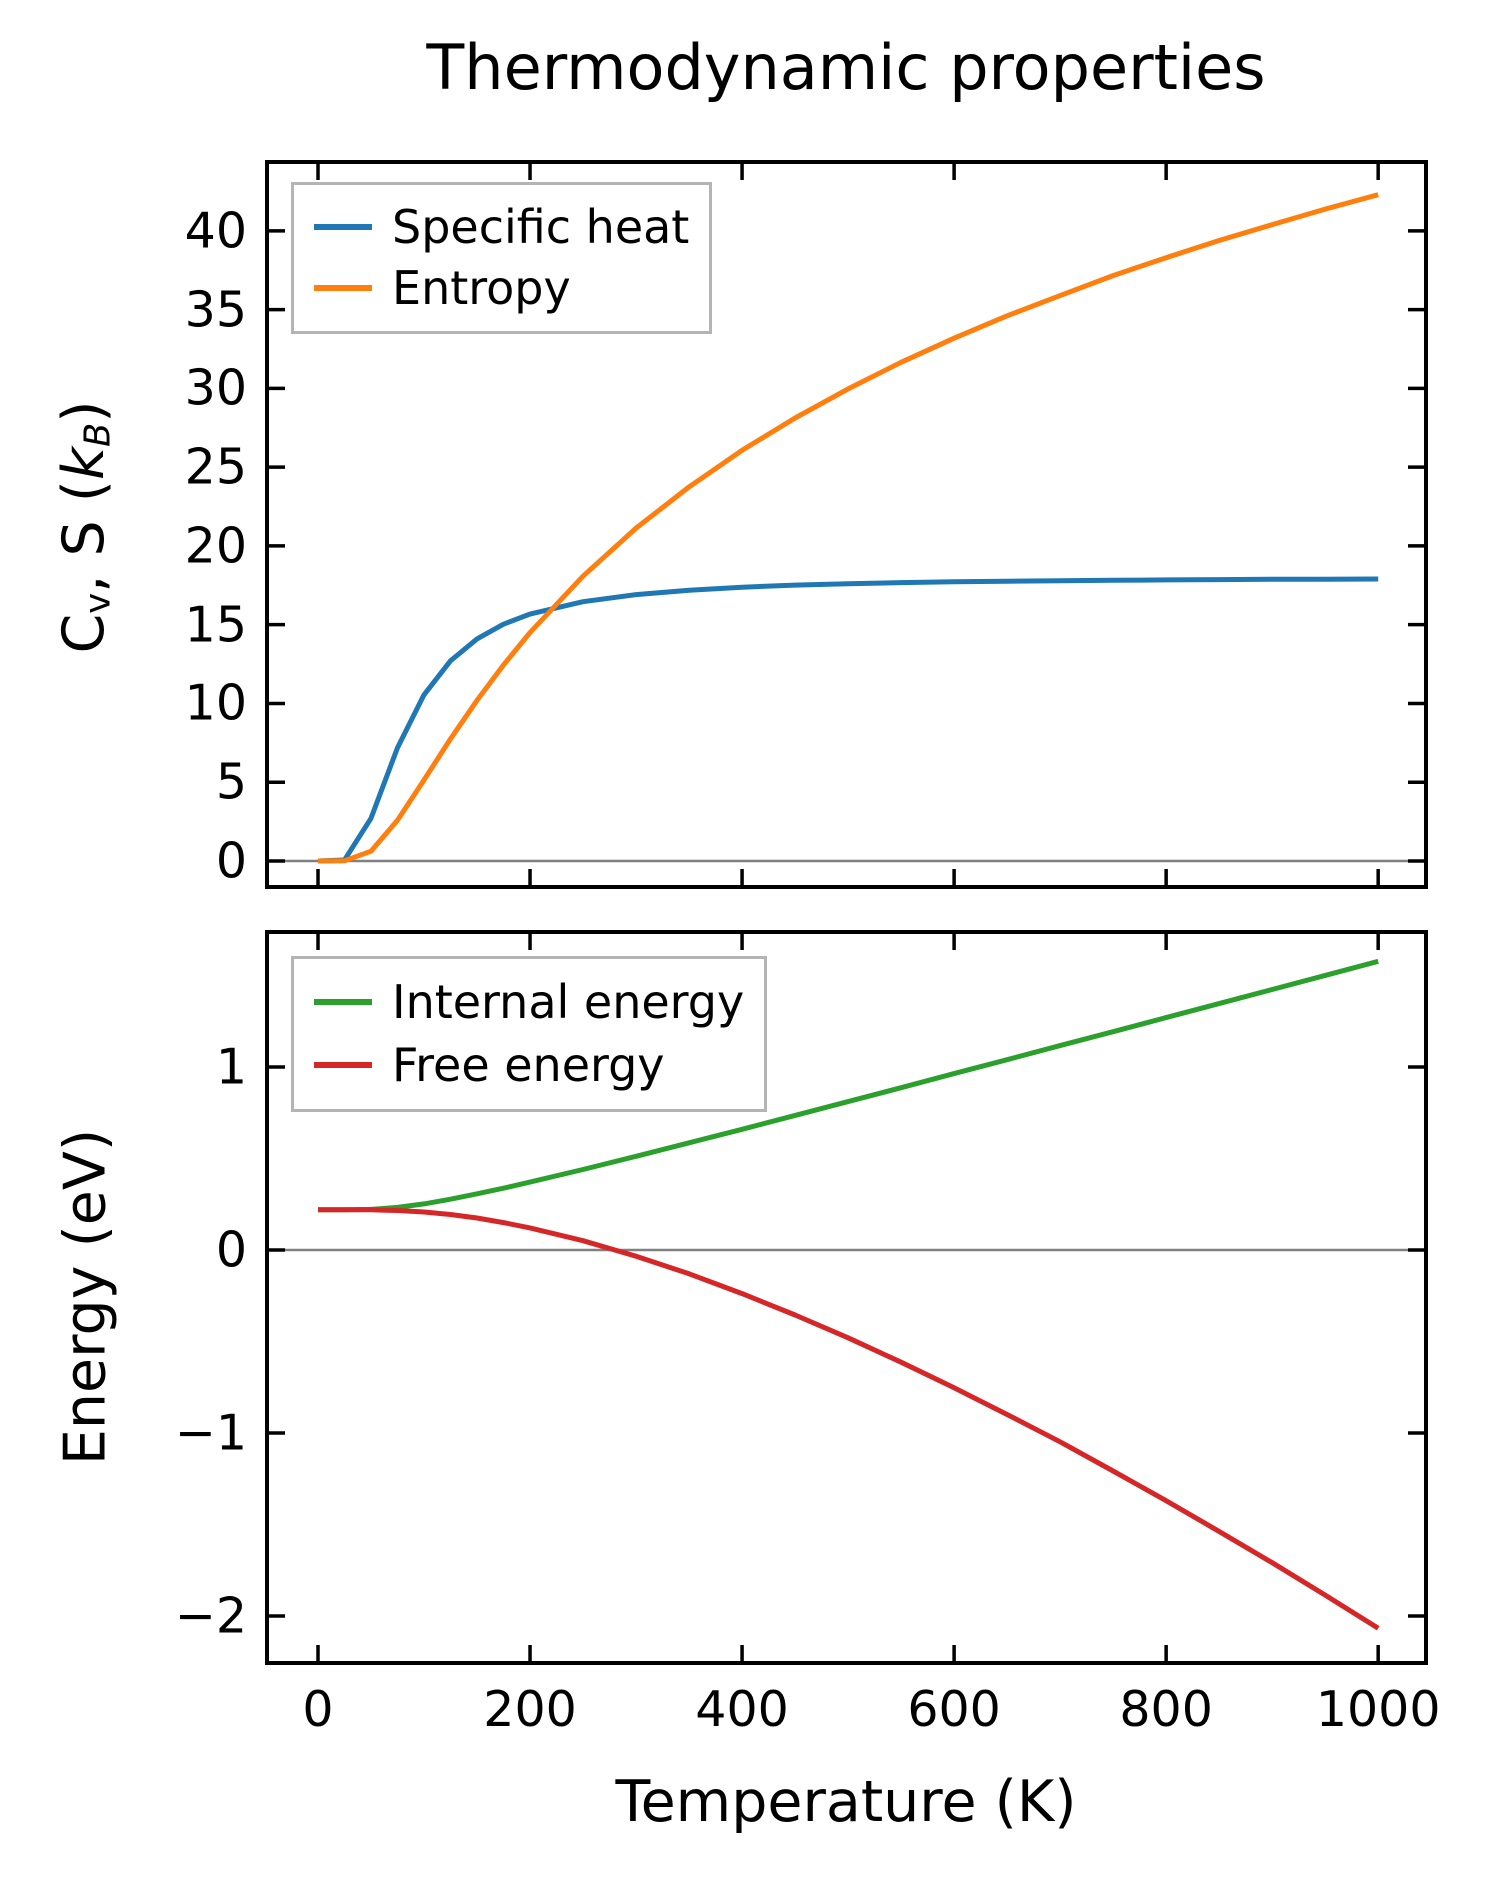 Image resolution: width=1509 pixels, height=1901 pixels. Describe the element at coordinates (343, 227) in the screenshot. I see `specific-heat-line-swatch` at that location.